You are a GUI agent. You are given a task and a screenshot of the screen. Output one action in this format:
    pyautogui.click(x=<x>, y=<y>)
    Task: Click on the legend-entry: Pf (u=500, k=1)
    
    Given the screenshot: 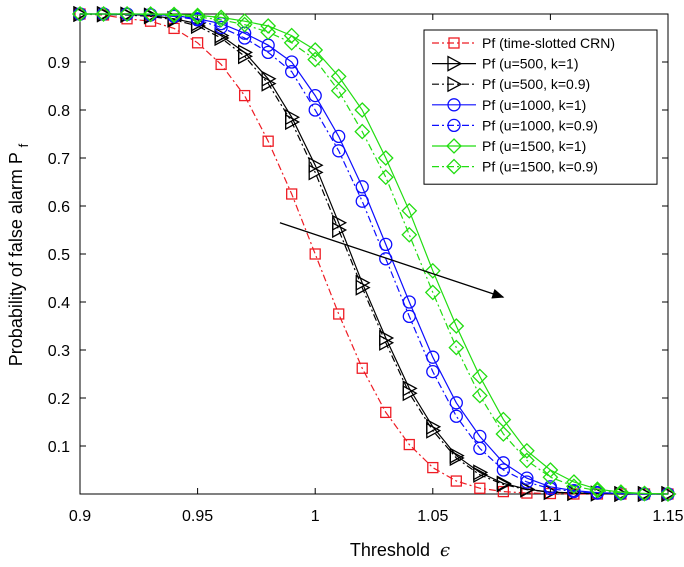 What is the action you would take?
    pyautogui.click(x=505, y=63)
    